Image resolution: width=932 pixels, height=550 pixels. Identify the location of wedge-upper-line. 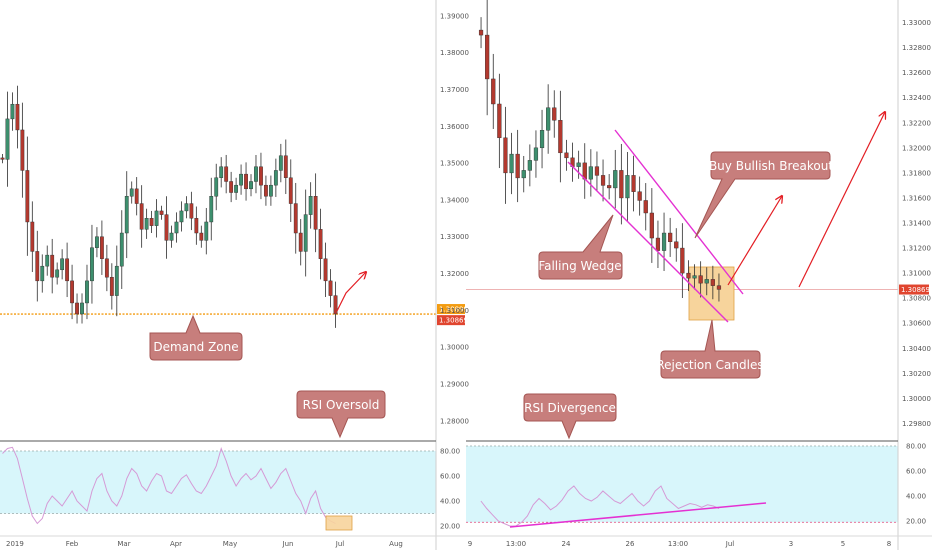
(679, 212).